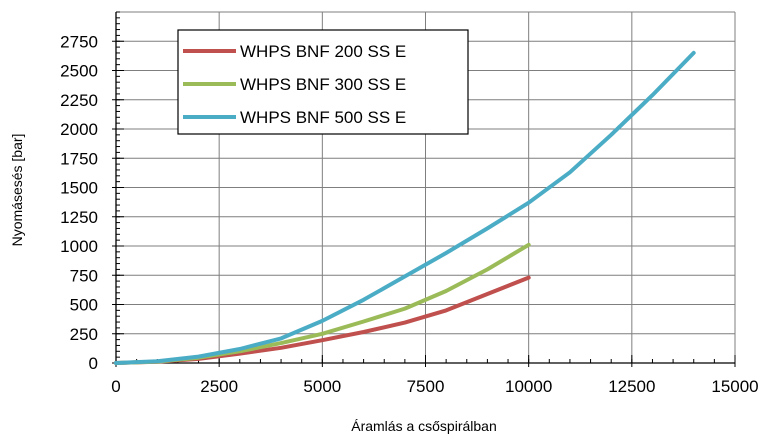 This screenshot has height=439, width=764. What do you see at coordinates (84, 305) in the screenshot?
I see `y-tick-label: 500` at bounding box center [84, 305].